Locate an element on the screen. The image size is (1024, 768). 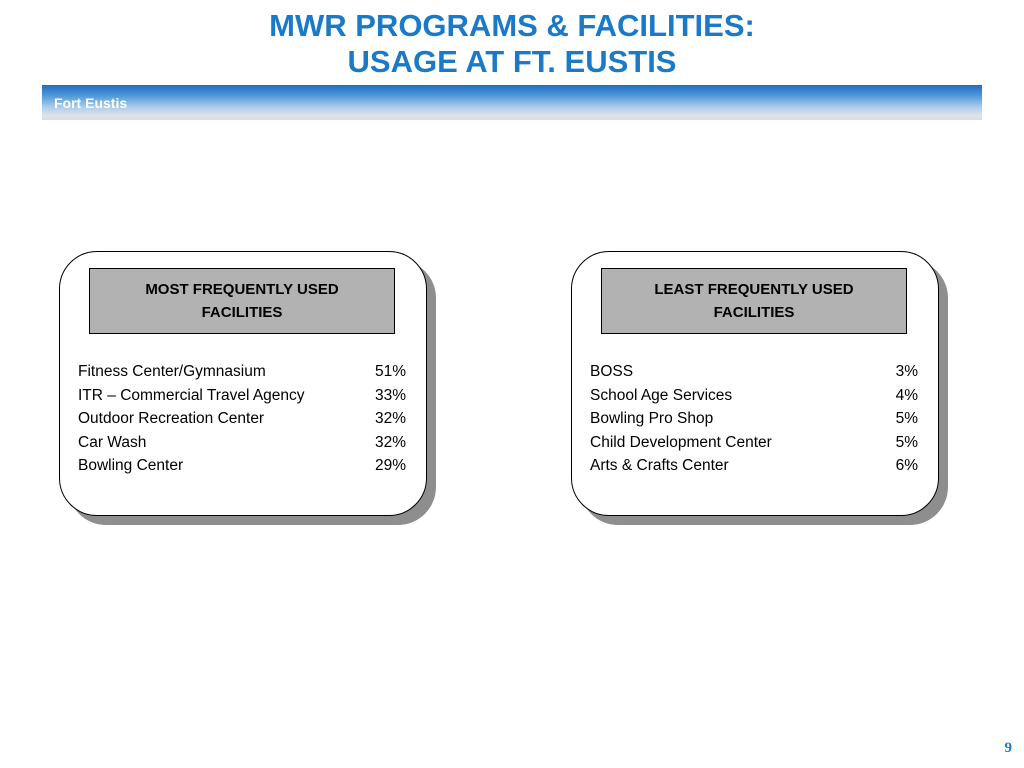
least-used-header-line-2: FACILITIES is located at coordinates (754, 312).